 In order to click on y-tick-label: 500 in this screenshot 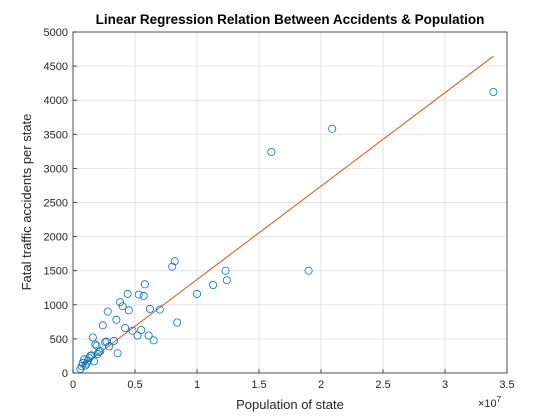, I will do `click(59, 340)`.